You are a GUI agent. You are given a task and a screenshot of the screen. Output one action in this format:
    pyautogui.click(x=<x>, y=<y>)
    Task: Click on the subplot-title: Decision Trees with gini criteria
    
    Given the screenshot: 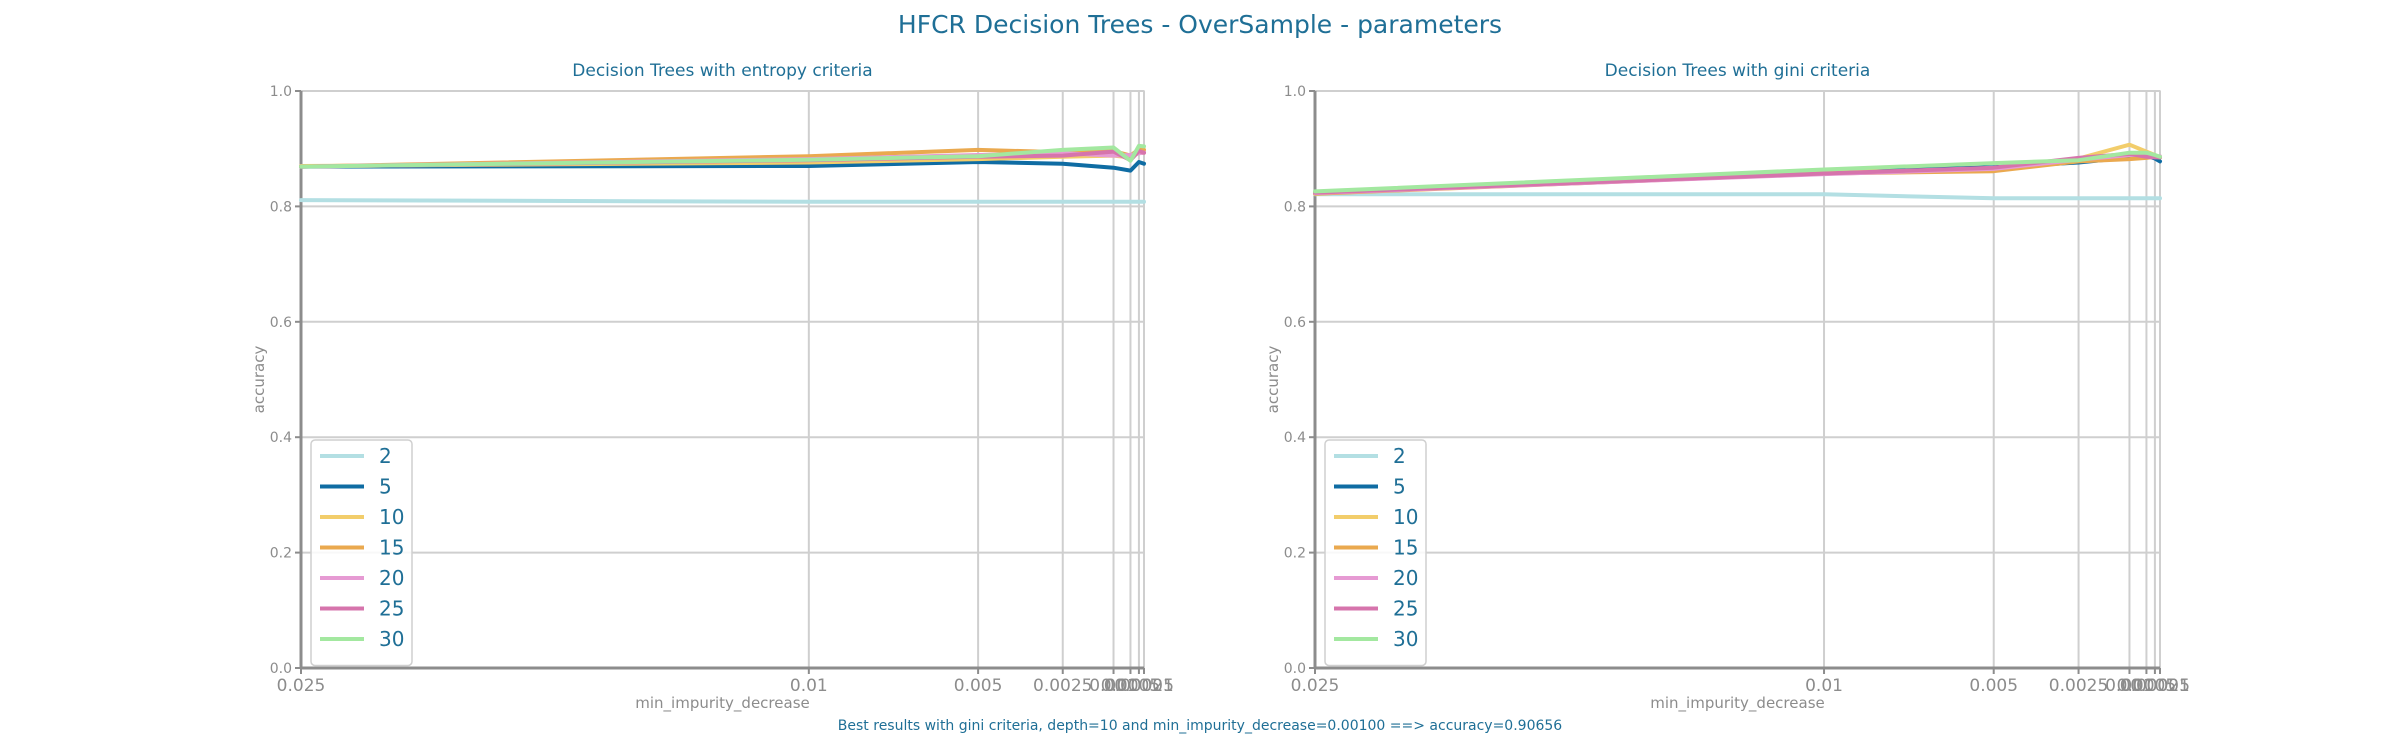 What is the action you would take?
    pyautogui.click(x=1738, y=71)
    